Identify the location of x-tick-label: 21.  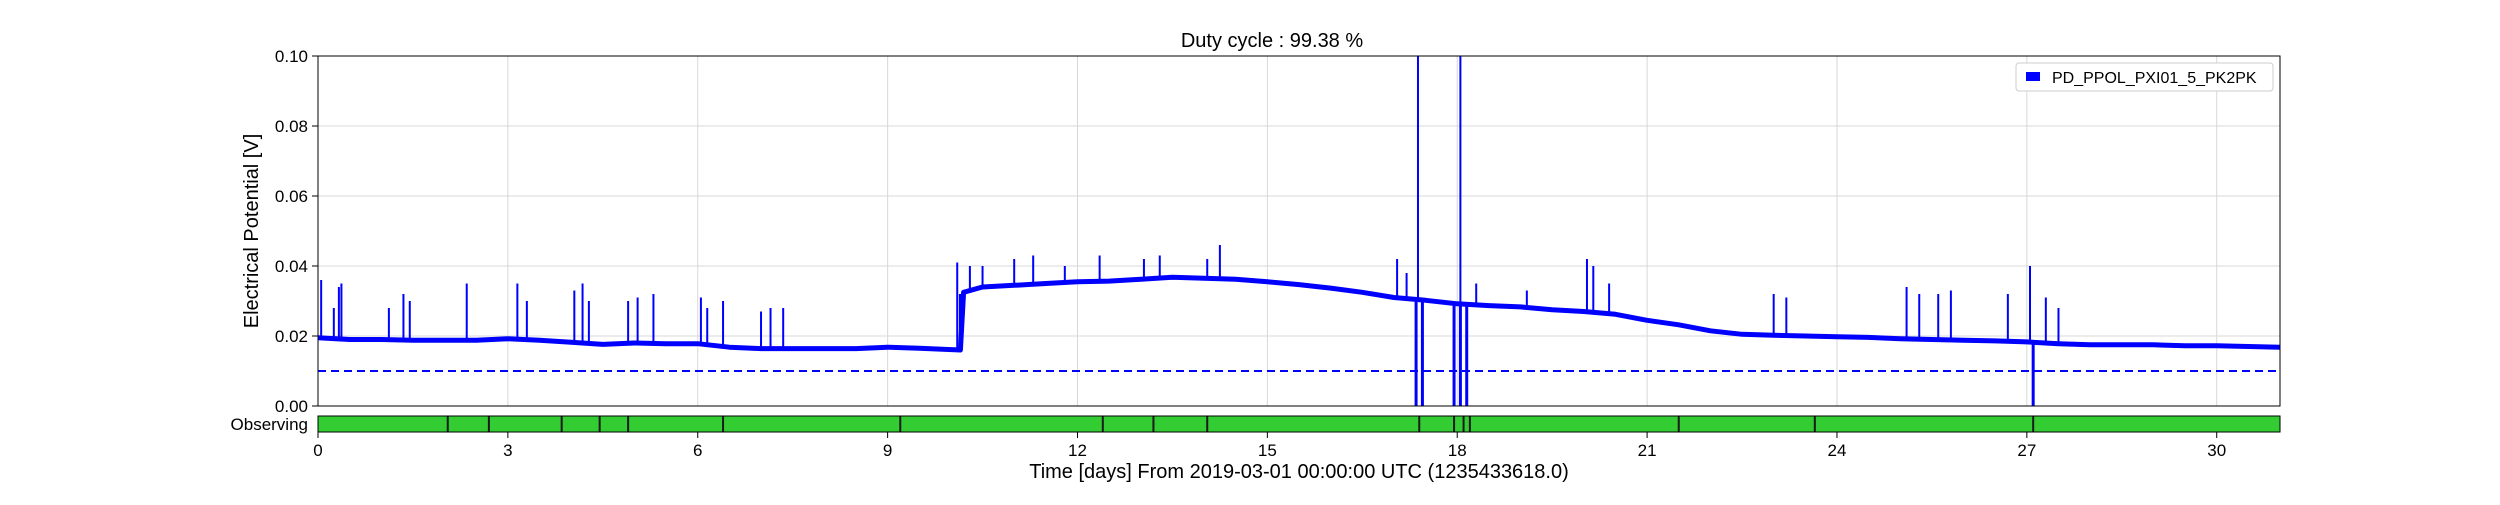
(1647, 450).